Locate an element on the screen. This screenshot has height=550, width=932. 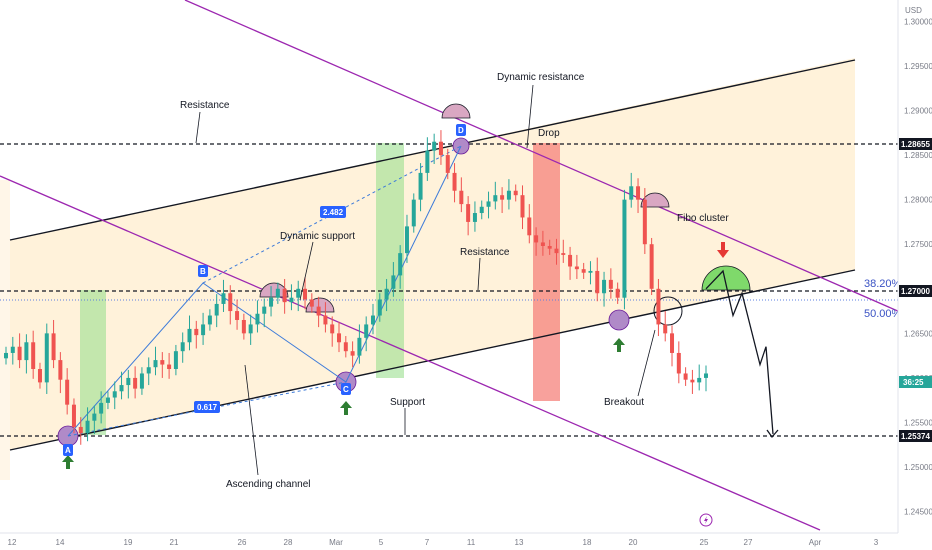
time-tick-10: 13 is located at coordinates (519, 542).